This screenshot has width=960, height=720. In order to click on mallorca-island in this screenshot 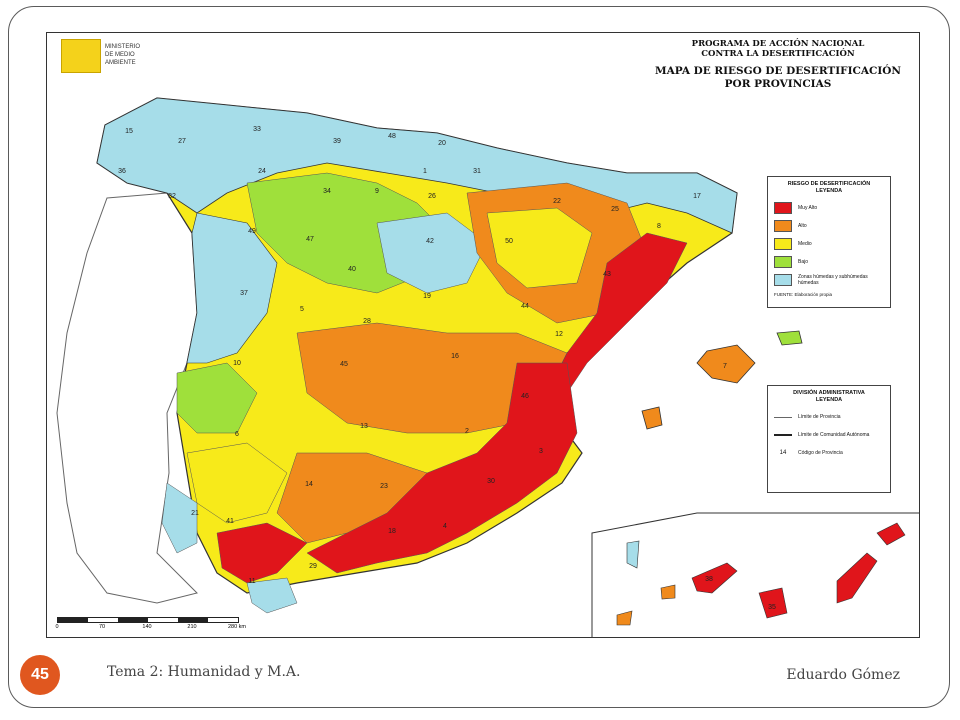, I will do `click(726, 364)`.